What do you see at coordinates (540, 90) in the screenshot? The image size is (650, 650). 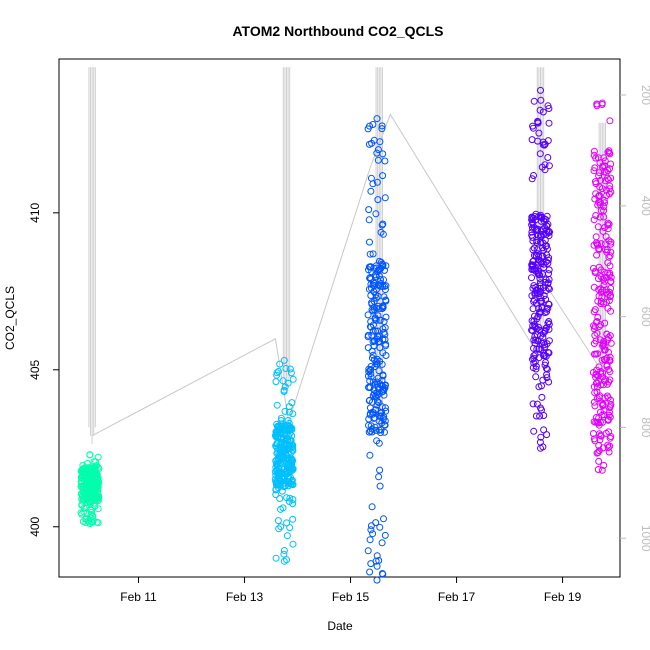 I see `series-3-point-max` at bounding box center [540, 90].